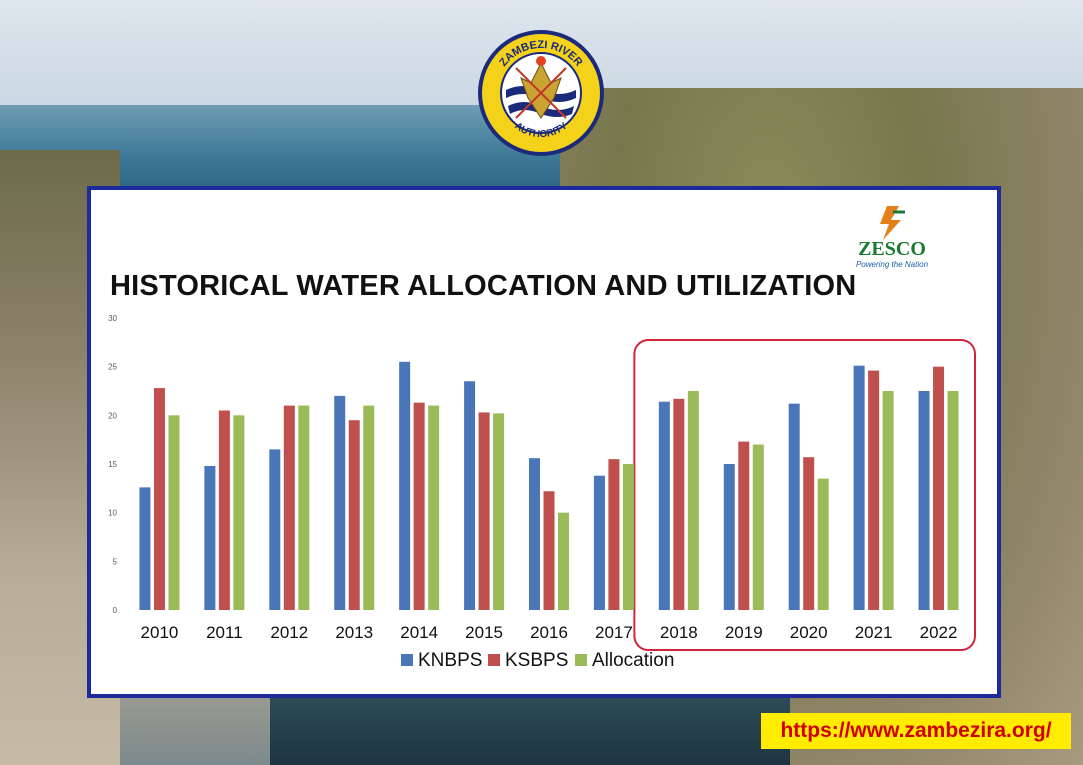 This screenshot has width=1083, height=765. What do you see at coordinates (794, 506) in the screenshot?
I see `bar-knbps-2020` at bounding box center [794, 506].